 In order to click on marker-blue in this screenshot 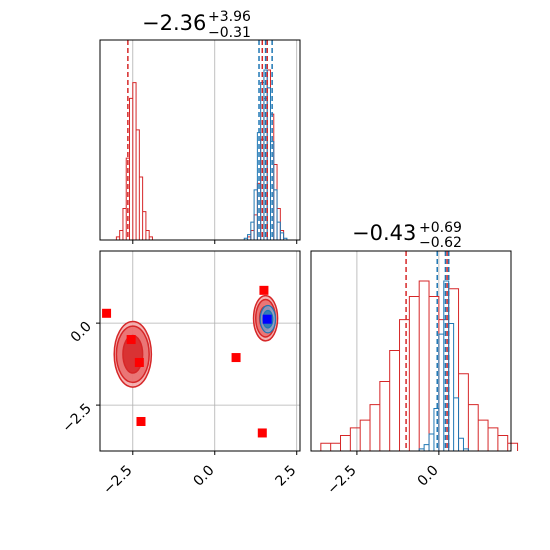, I will do `click(267, 319)`.